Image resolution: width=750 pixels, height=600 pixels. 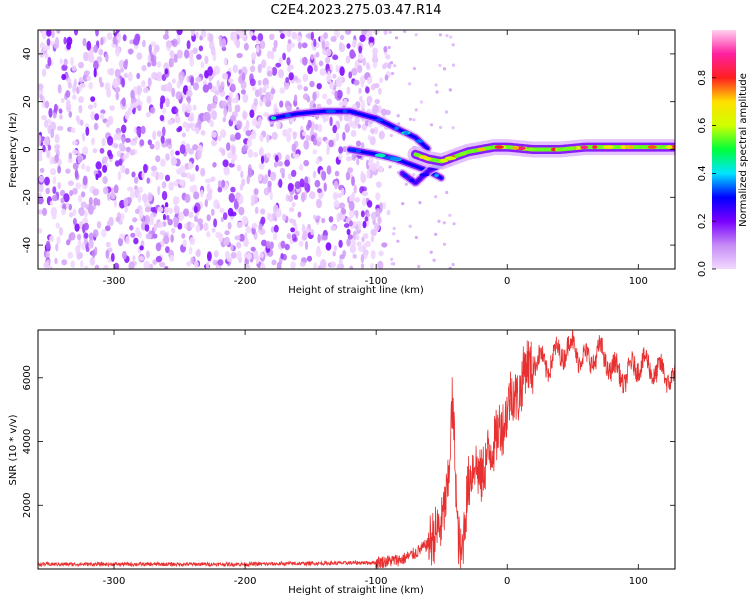 What do you see at coordinates (702, 173) in the screenshot?
I see `colorbar-tick-label: 0.4` at bounding box center [702, 173].